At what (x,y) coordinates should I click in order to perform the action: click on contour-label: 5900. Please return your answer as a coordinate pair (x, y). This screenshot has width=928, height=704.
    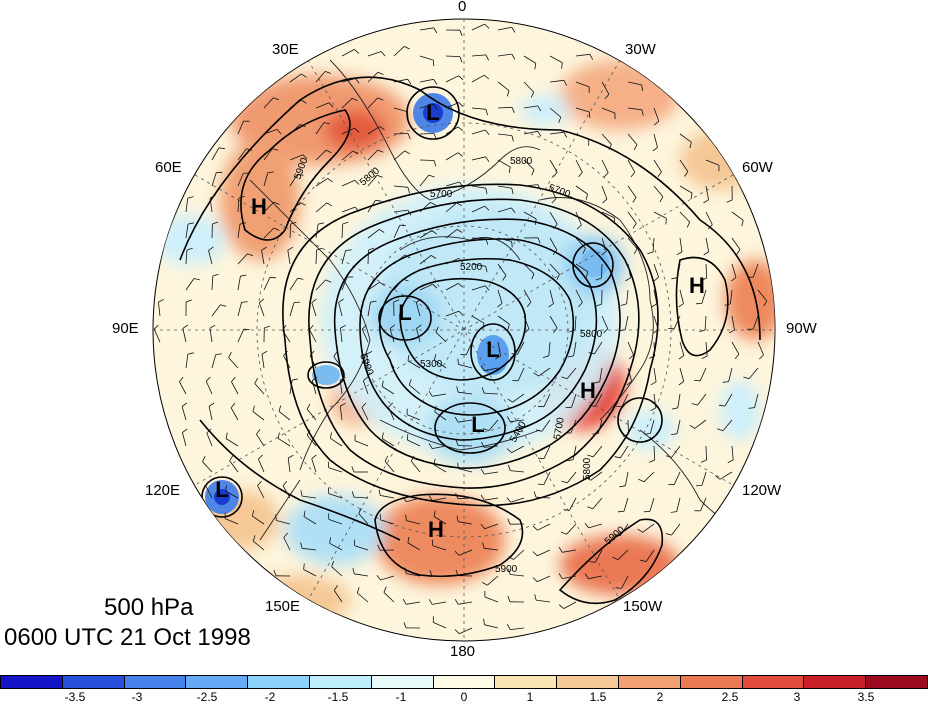
    Looking at the image, I should click on (506, 569).